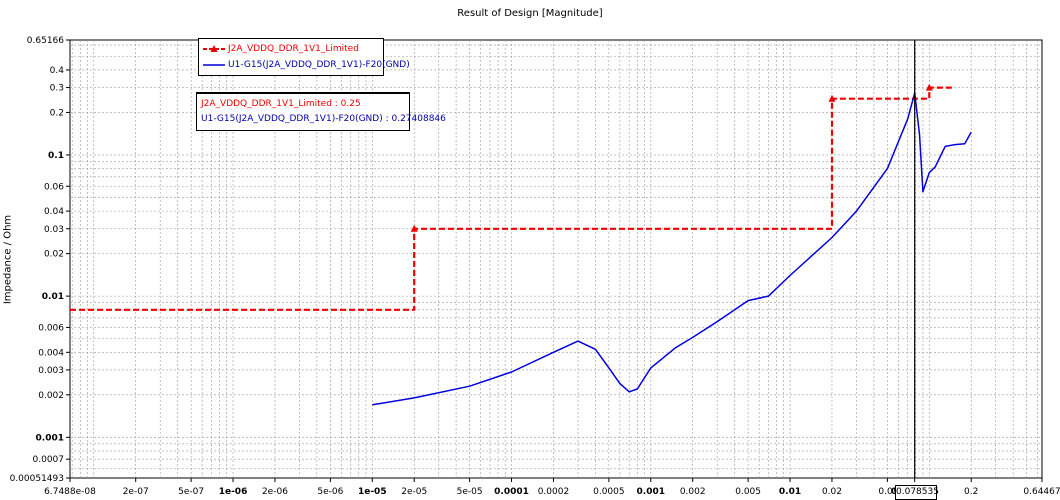 Image resolution: width=1060 pixels, height=500 pixels. What do you see at coordinates (233, 492) in the screenshot?
I see `x-tick-label: 1e-06` at bounding box center [233, 492].